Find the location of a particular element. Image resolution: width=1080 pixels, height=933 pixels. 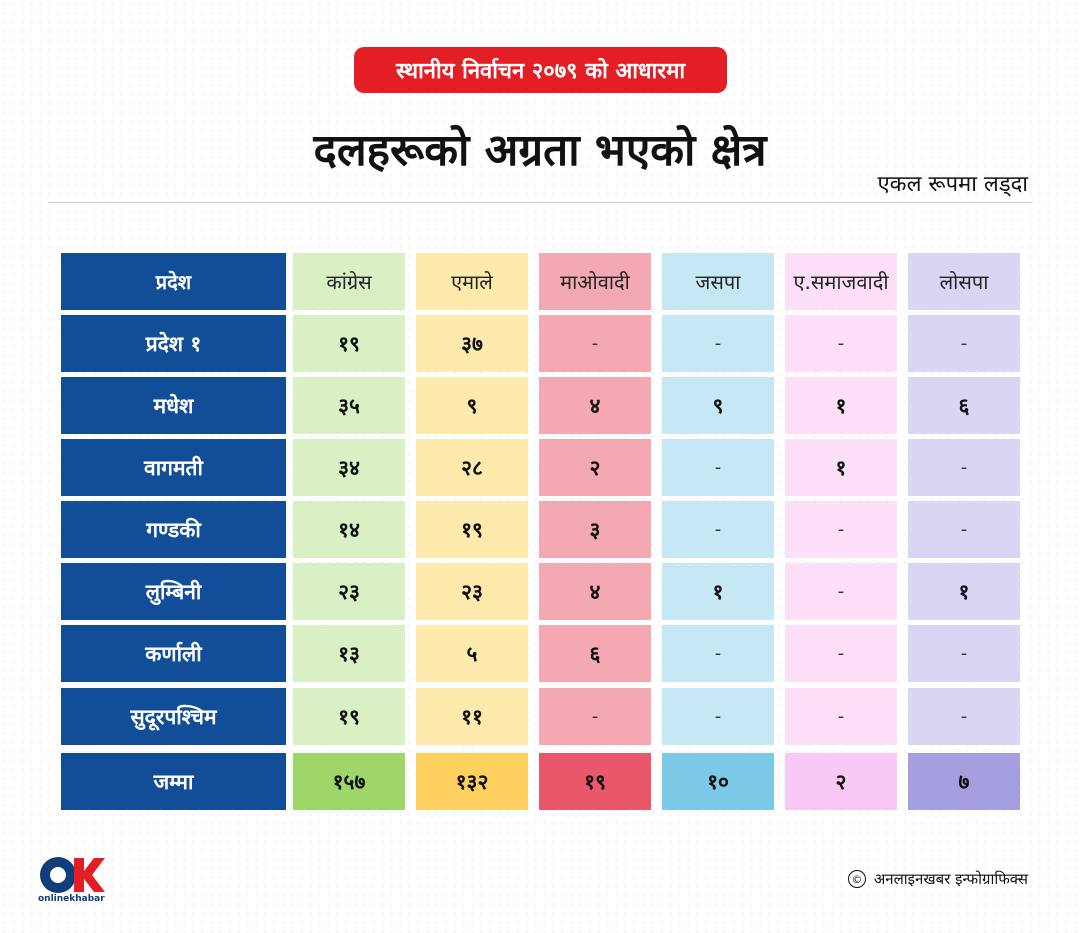

cell-uml: ११ is located at coordinates (472, 716).